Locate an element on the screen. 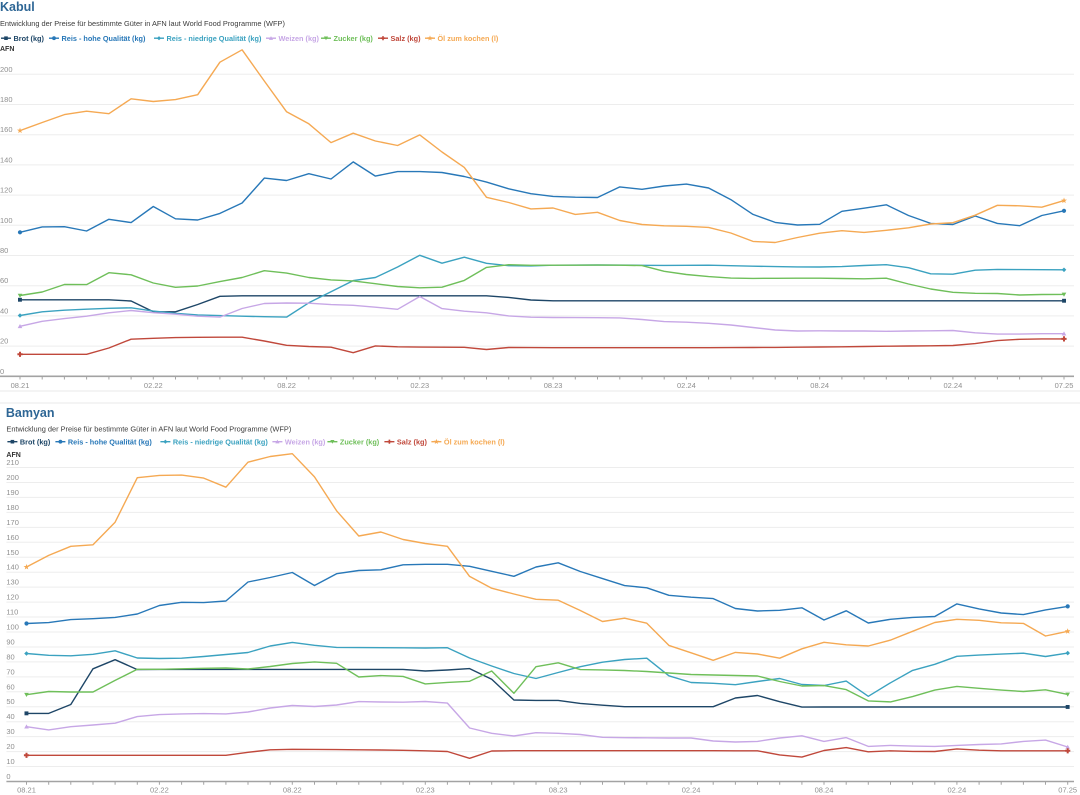  svg-text: 50 is located at coordinates (10, 701).